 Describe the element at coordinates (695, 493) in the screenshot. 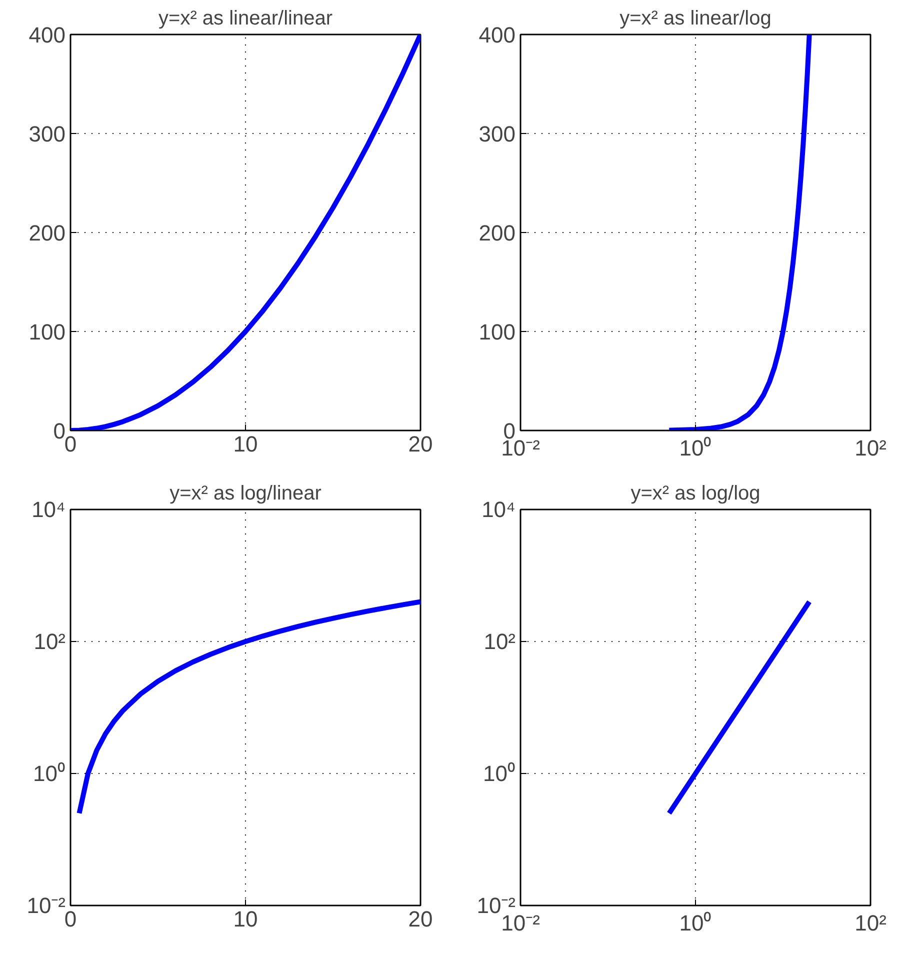

I see `chart-title: y=x² as log/log` at that location.